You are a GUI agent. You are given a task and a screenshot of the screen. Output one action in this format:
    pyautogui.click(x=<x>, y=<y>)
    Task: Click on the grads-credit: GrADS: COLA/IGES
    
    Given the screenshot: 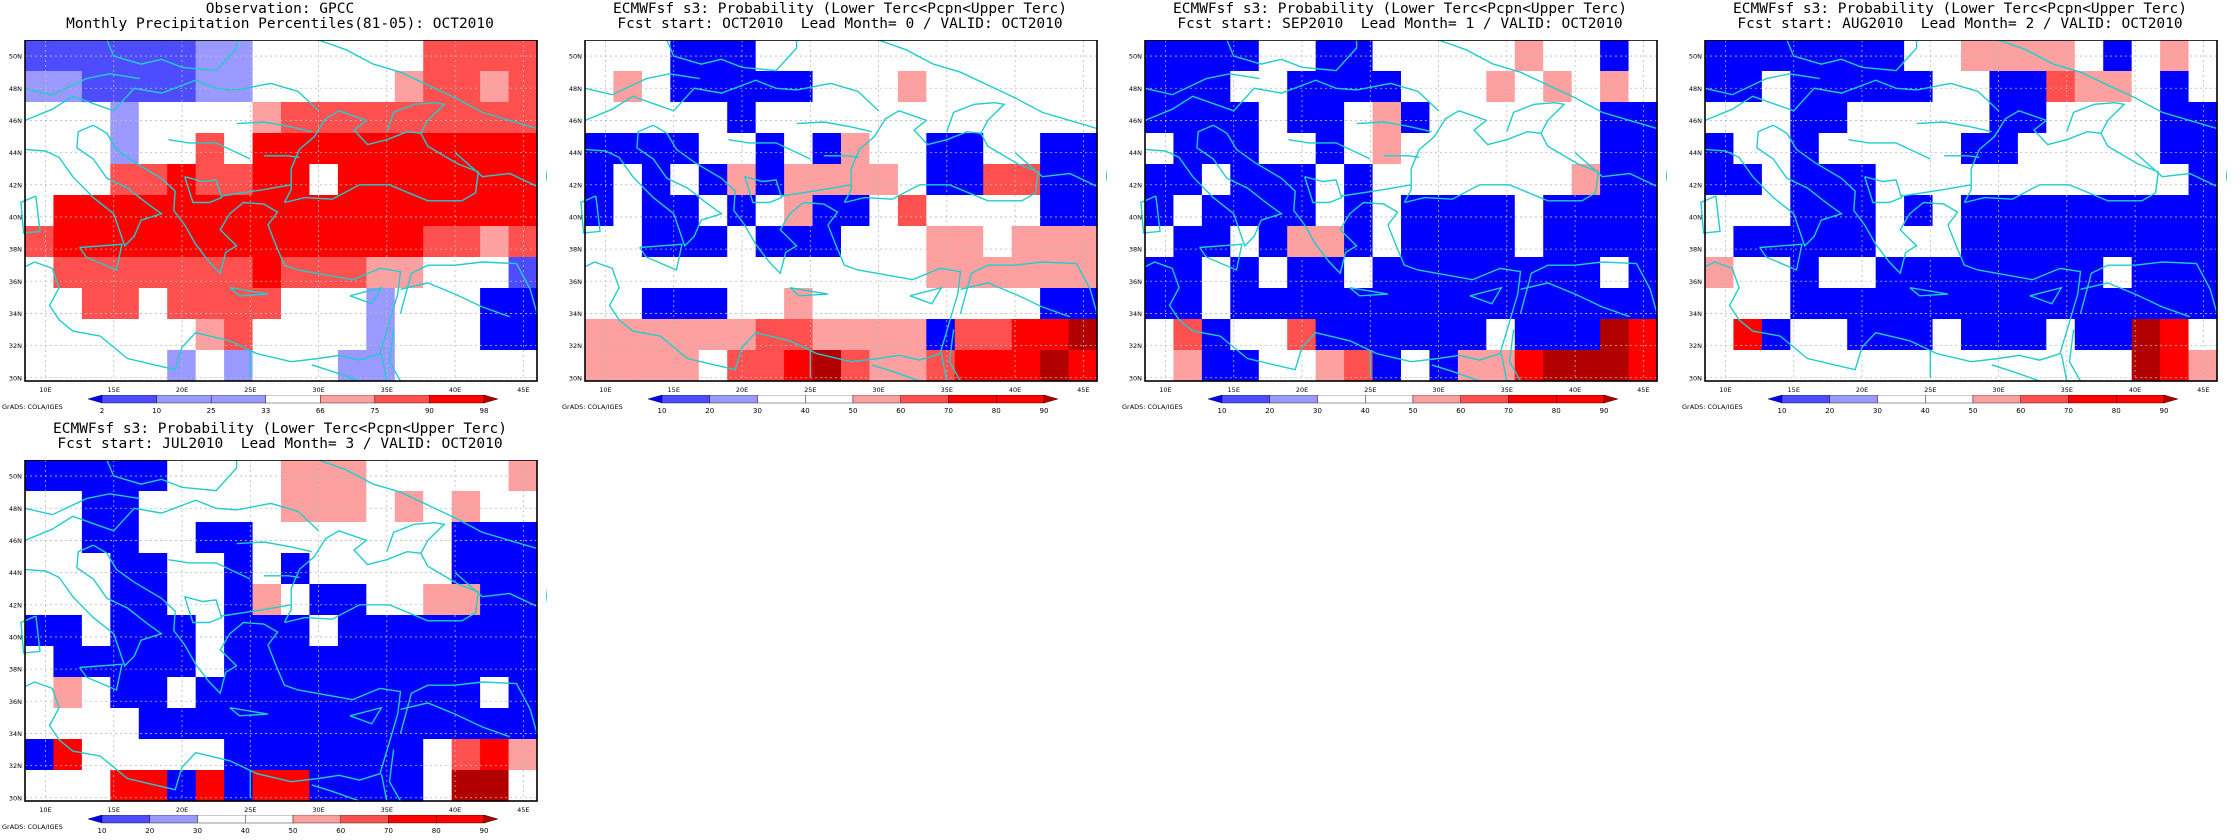 What is the action you would take?
    pyautogui.click(x=1152, y=407)
    